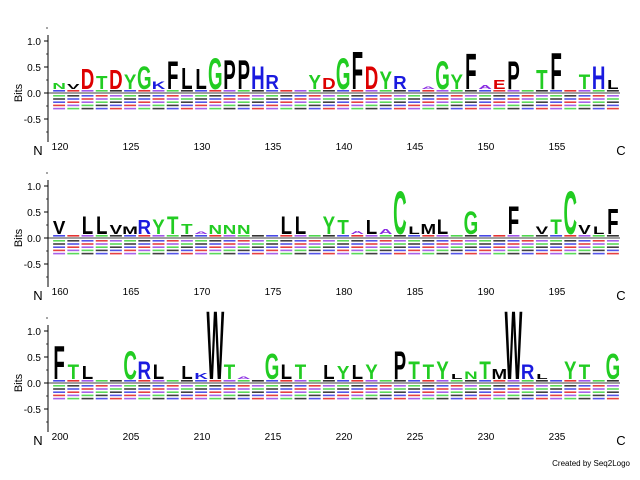 This screenshot has height=480, width=640. What do you see at coordinates (400, 213) in the screenshot?
I see `logo-letter: C` at bounding box center [400, 213].